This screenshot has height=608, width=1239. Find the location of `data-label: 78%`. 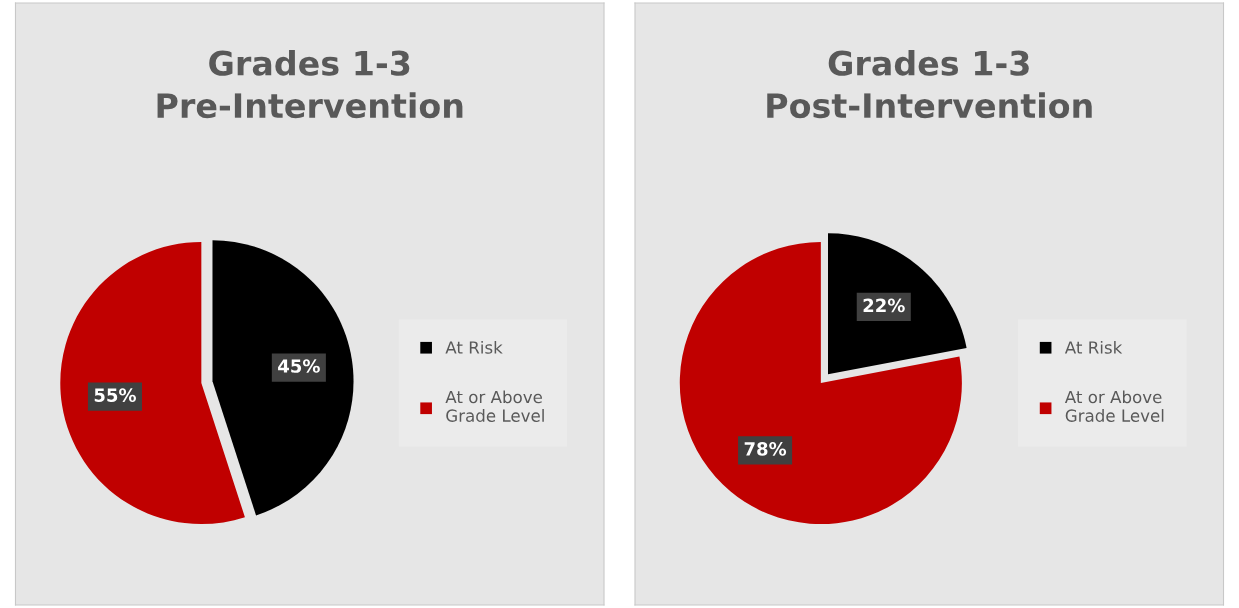

data-label: 78% is located at coordinates (765, 449).